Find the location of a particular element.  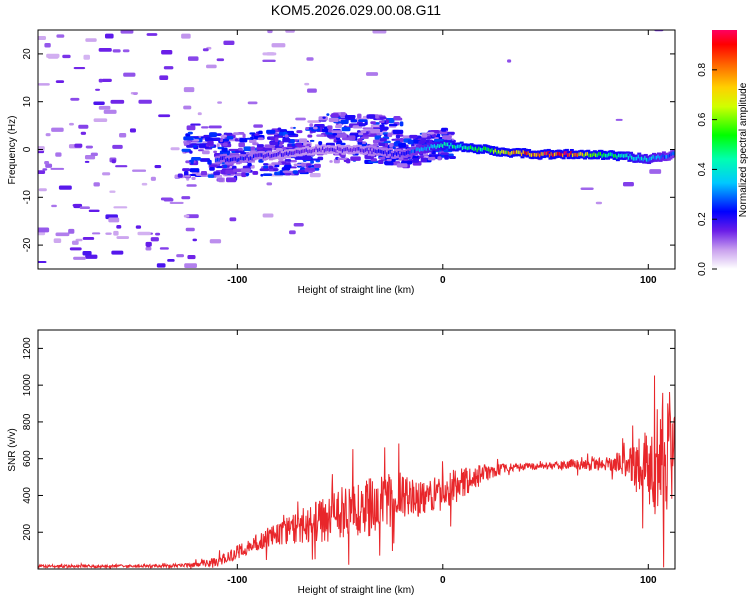

y-tick-label: 1000 is located at coordinates (27, 385).